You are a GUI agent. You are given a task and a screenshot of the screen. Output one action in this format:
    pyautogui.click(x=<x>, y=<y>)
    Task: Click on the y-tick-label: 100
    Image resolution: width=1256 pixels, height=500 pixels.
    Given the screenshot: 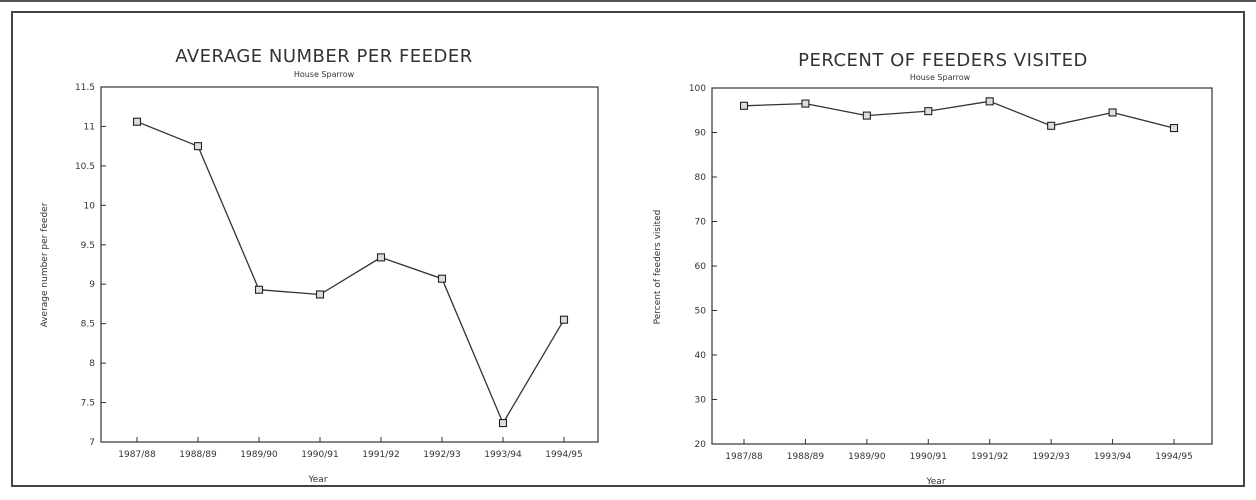 What is the action you would take?
    pyautogui.click(x=697, y=89)
    